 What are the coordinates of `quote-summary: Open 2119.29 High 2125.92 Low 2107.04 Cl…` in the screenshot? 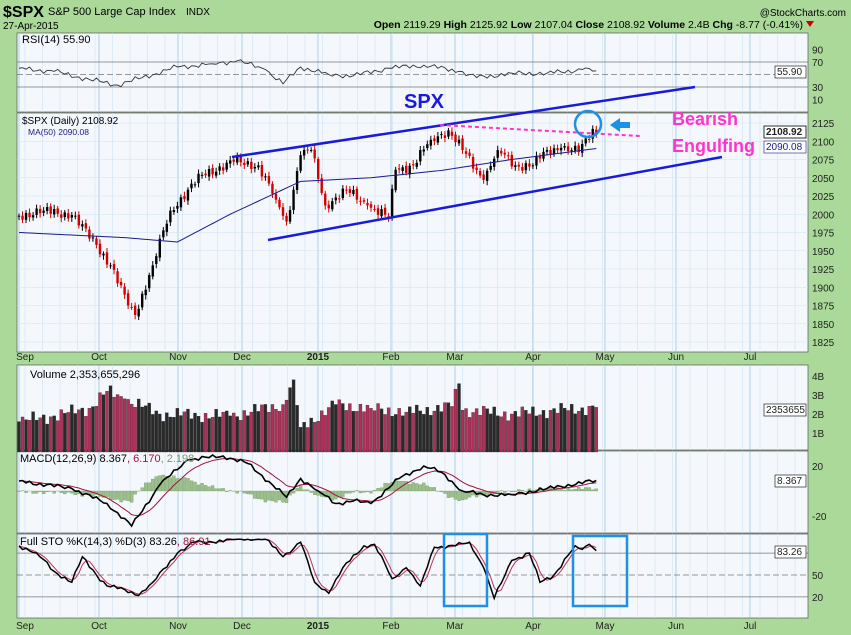 It's located at (588, 25).